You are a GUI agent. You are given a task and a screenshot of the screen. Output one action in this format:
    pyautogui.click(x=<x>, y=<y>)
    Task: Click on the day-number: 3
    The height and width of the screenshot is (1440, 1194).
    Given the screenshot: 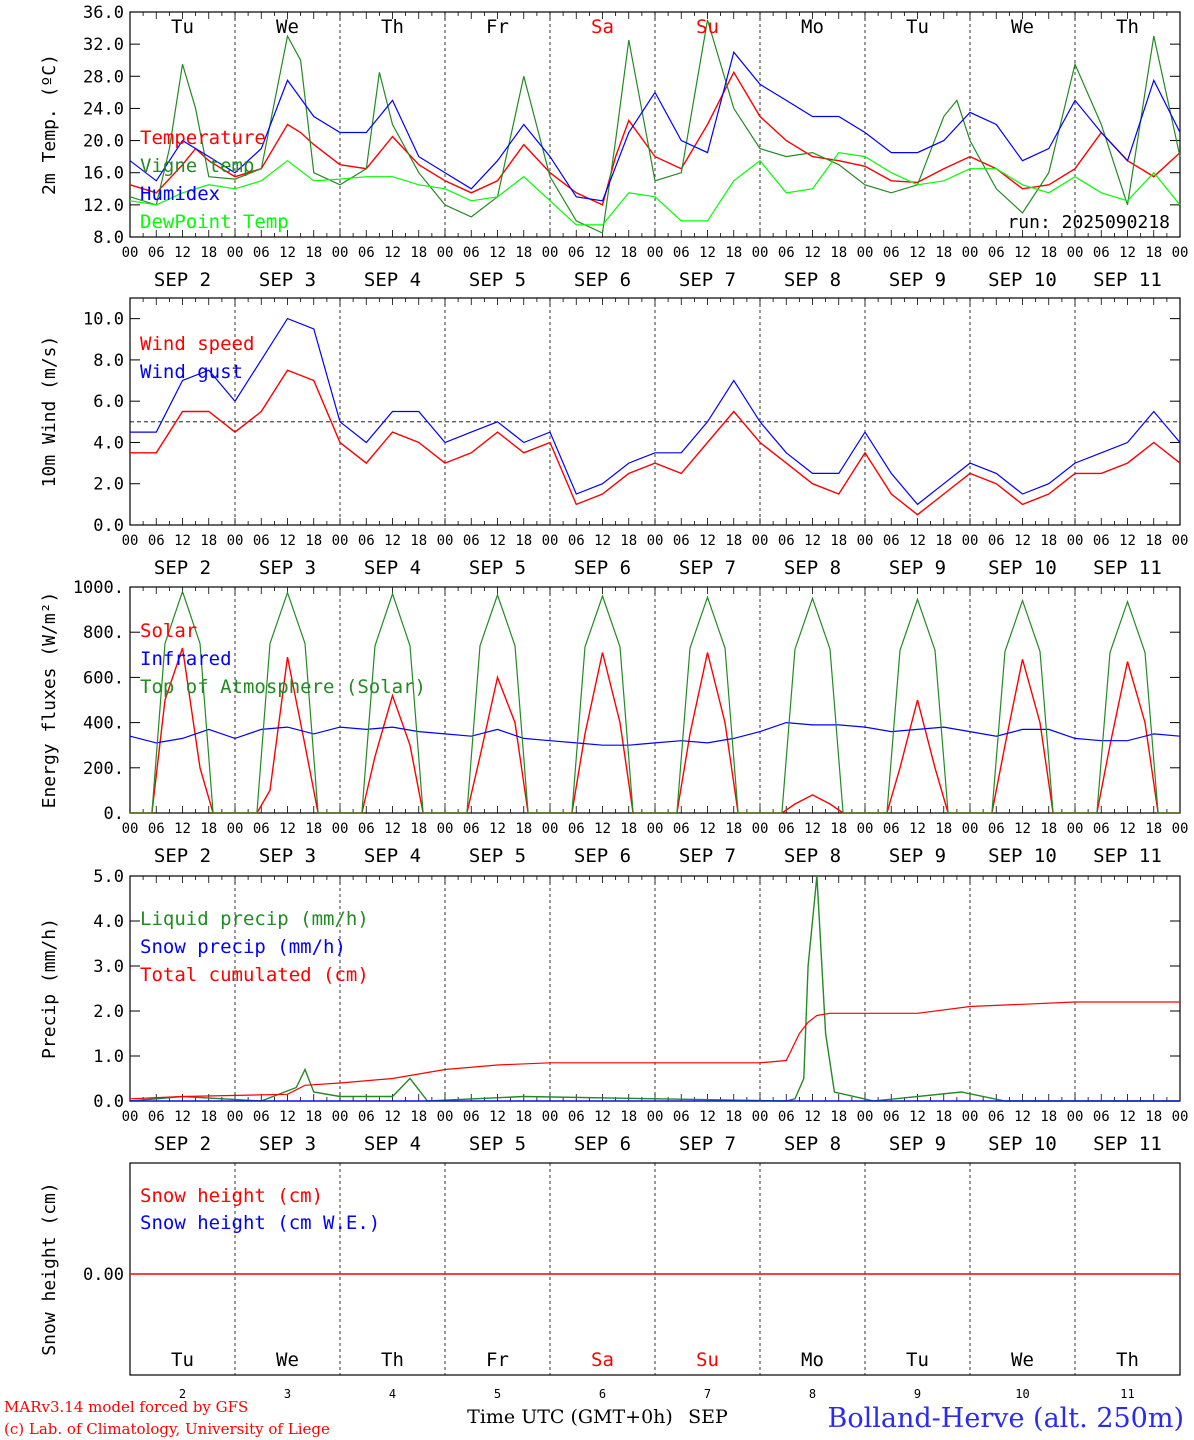 What is the action you would take?
    pyautogui.click(x=287, y=1394)
    